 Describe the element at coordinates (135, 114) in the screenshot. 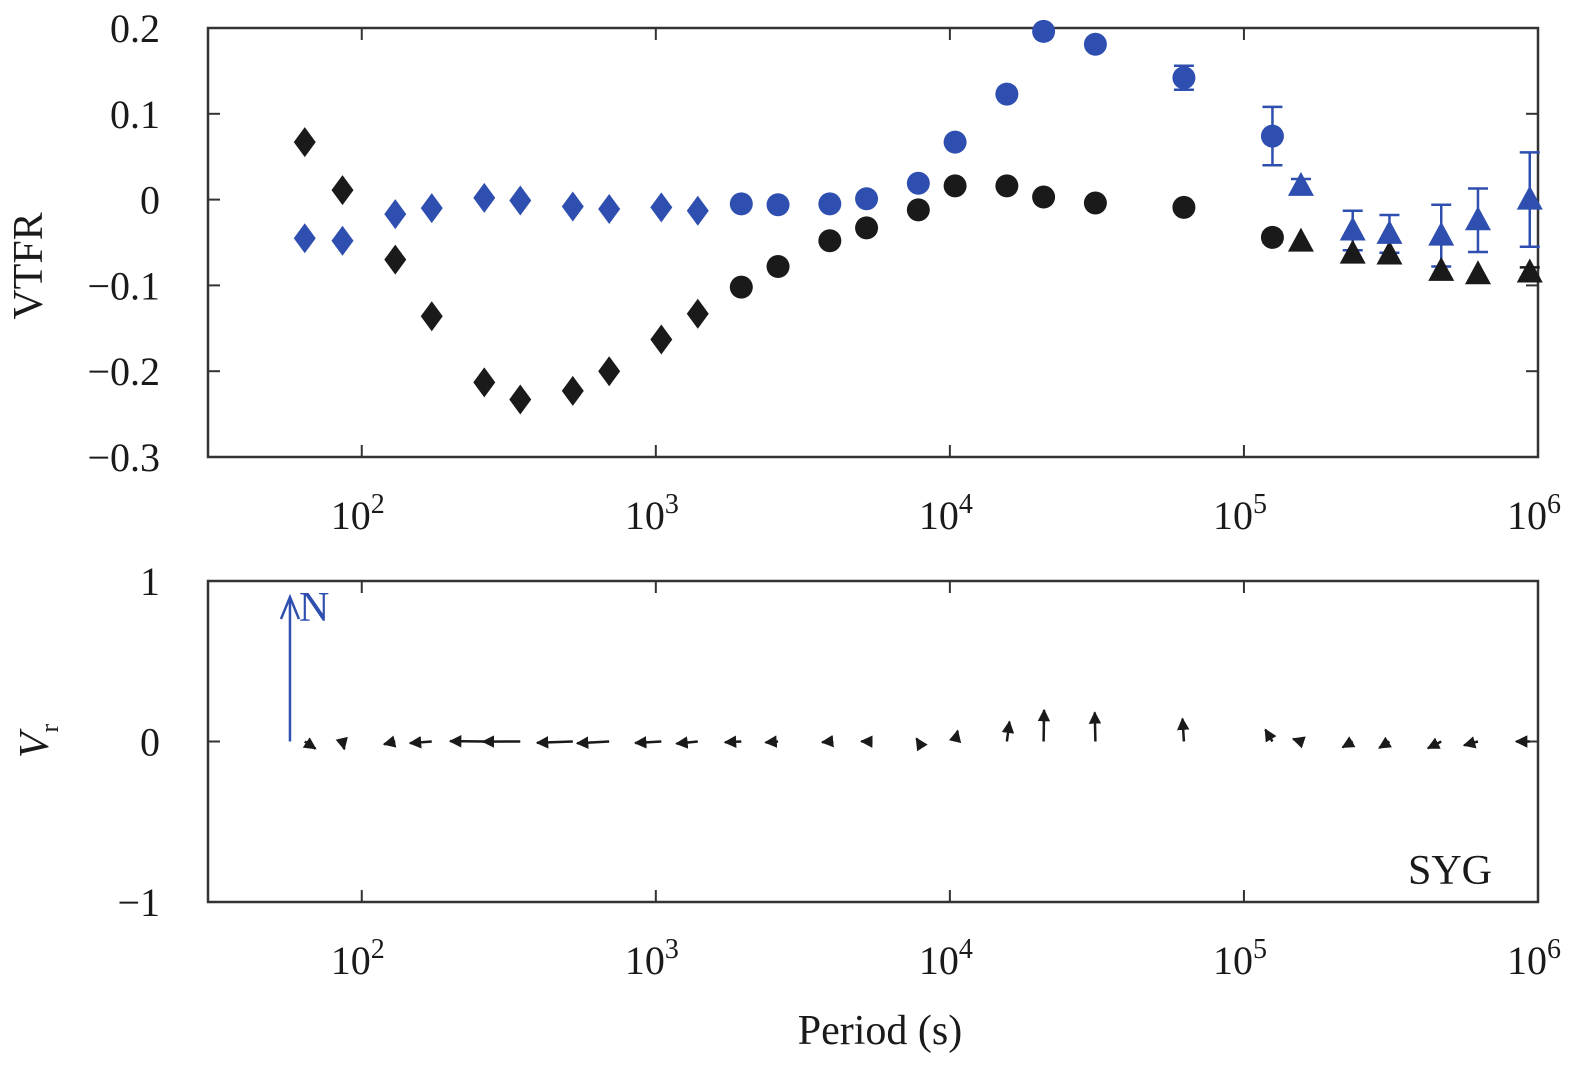

I see `vtfr-y-tick-label: 0.1` at that location.